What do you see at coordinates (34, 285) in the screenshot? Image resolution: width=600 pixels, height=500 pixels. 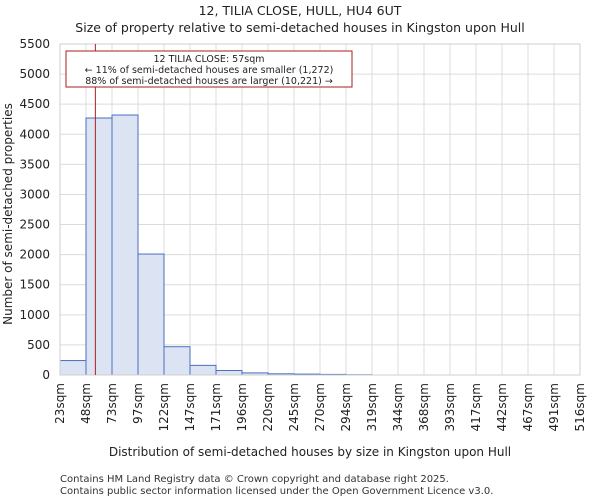 I see `y-tick-label: 1500` at bounding box center [34, 285].